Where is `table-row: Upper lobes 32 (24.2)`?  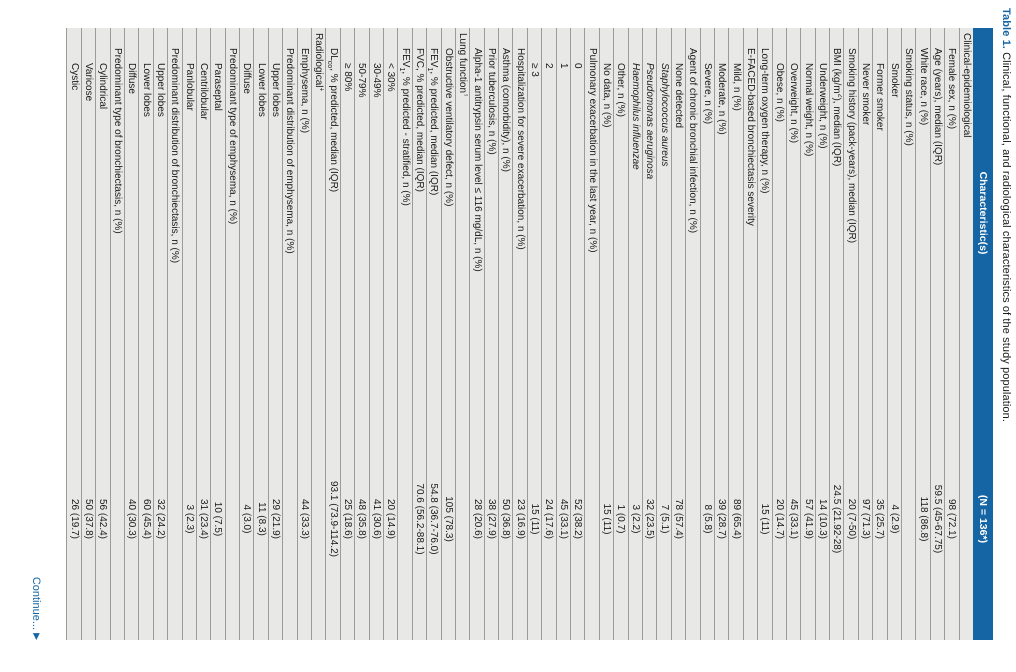 table-row: Upper lobes 32 (24.2) is located at coordinates (160, 334).